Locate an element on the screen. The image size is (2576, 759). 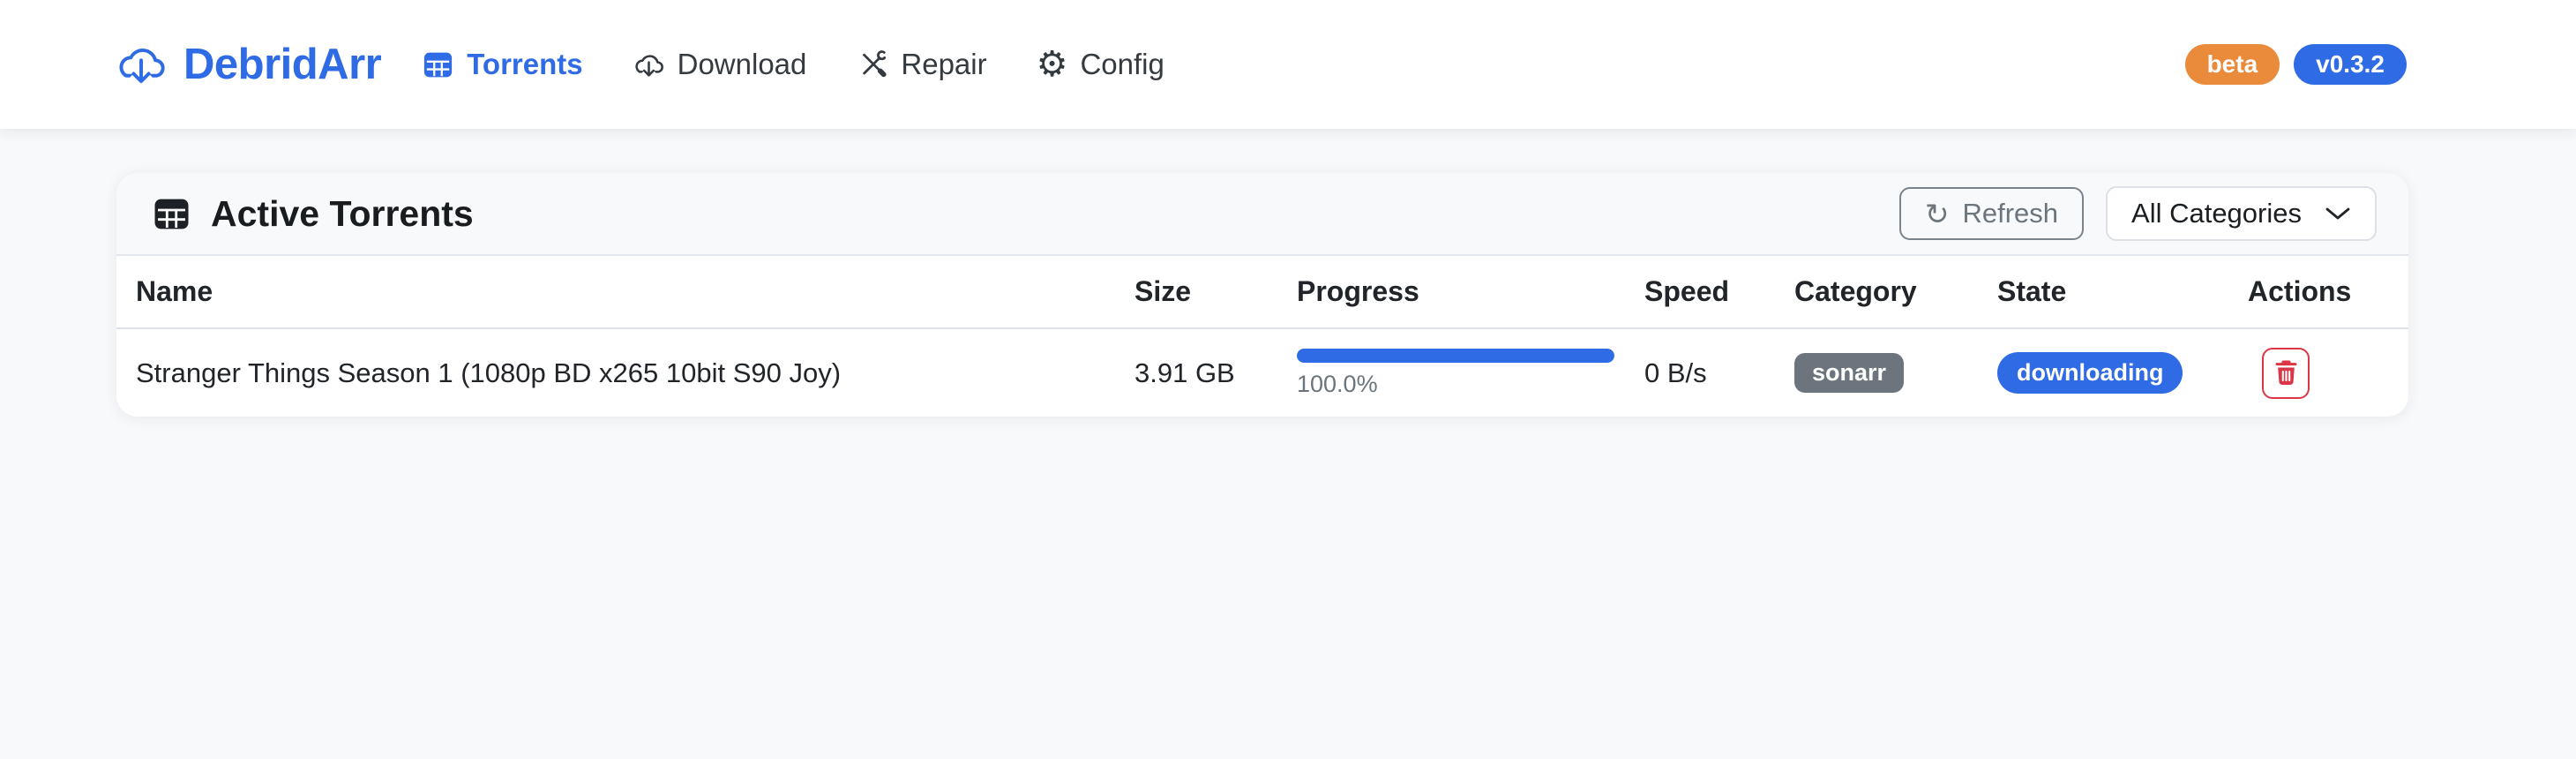
panel-title-text: Active Torrents is located at coordinates (343, 213).